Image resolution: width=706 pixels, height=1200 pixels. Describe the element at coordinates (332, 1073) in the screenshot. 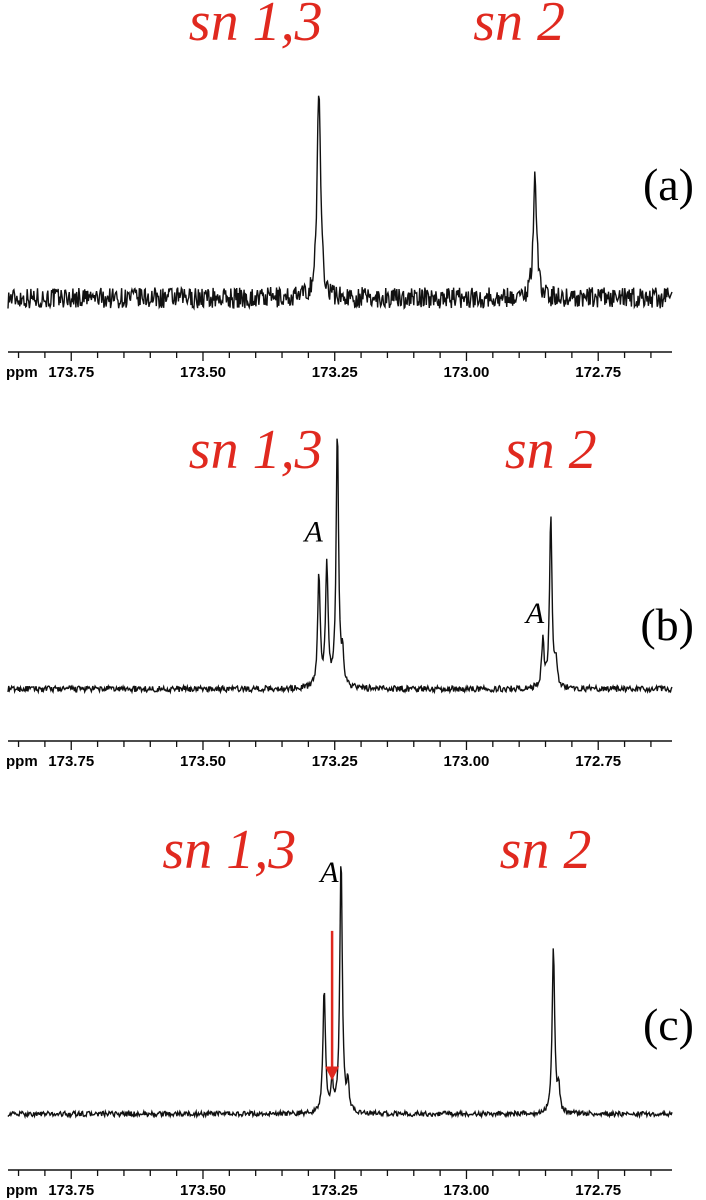

I see `red-arrow-head` at that location.